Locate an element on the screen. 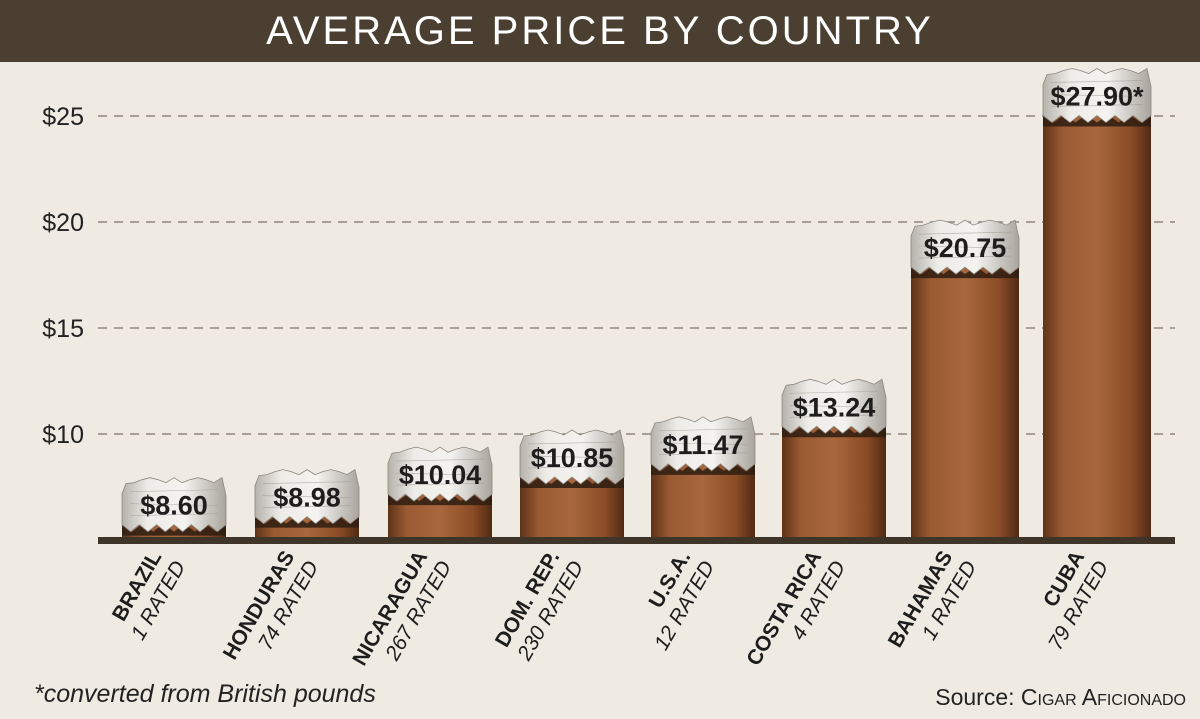  value-label: $27.90* is located at coordinates (1097, 97).